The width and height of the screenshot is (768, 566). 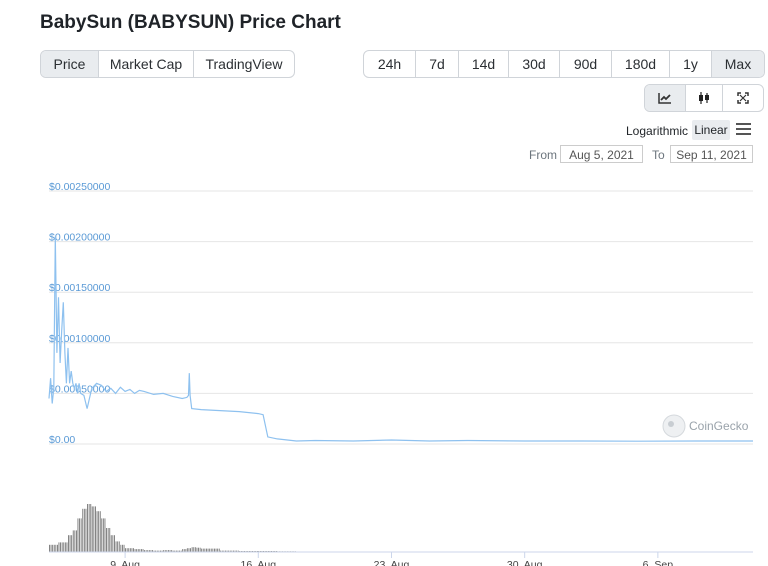 What do you see at coordinates (586, 64) in the screenshot?
I see `range-90d-button: 90d` at bounding box center [586, 64].